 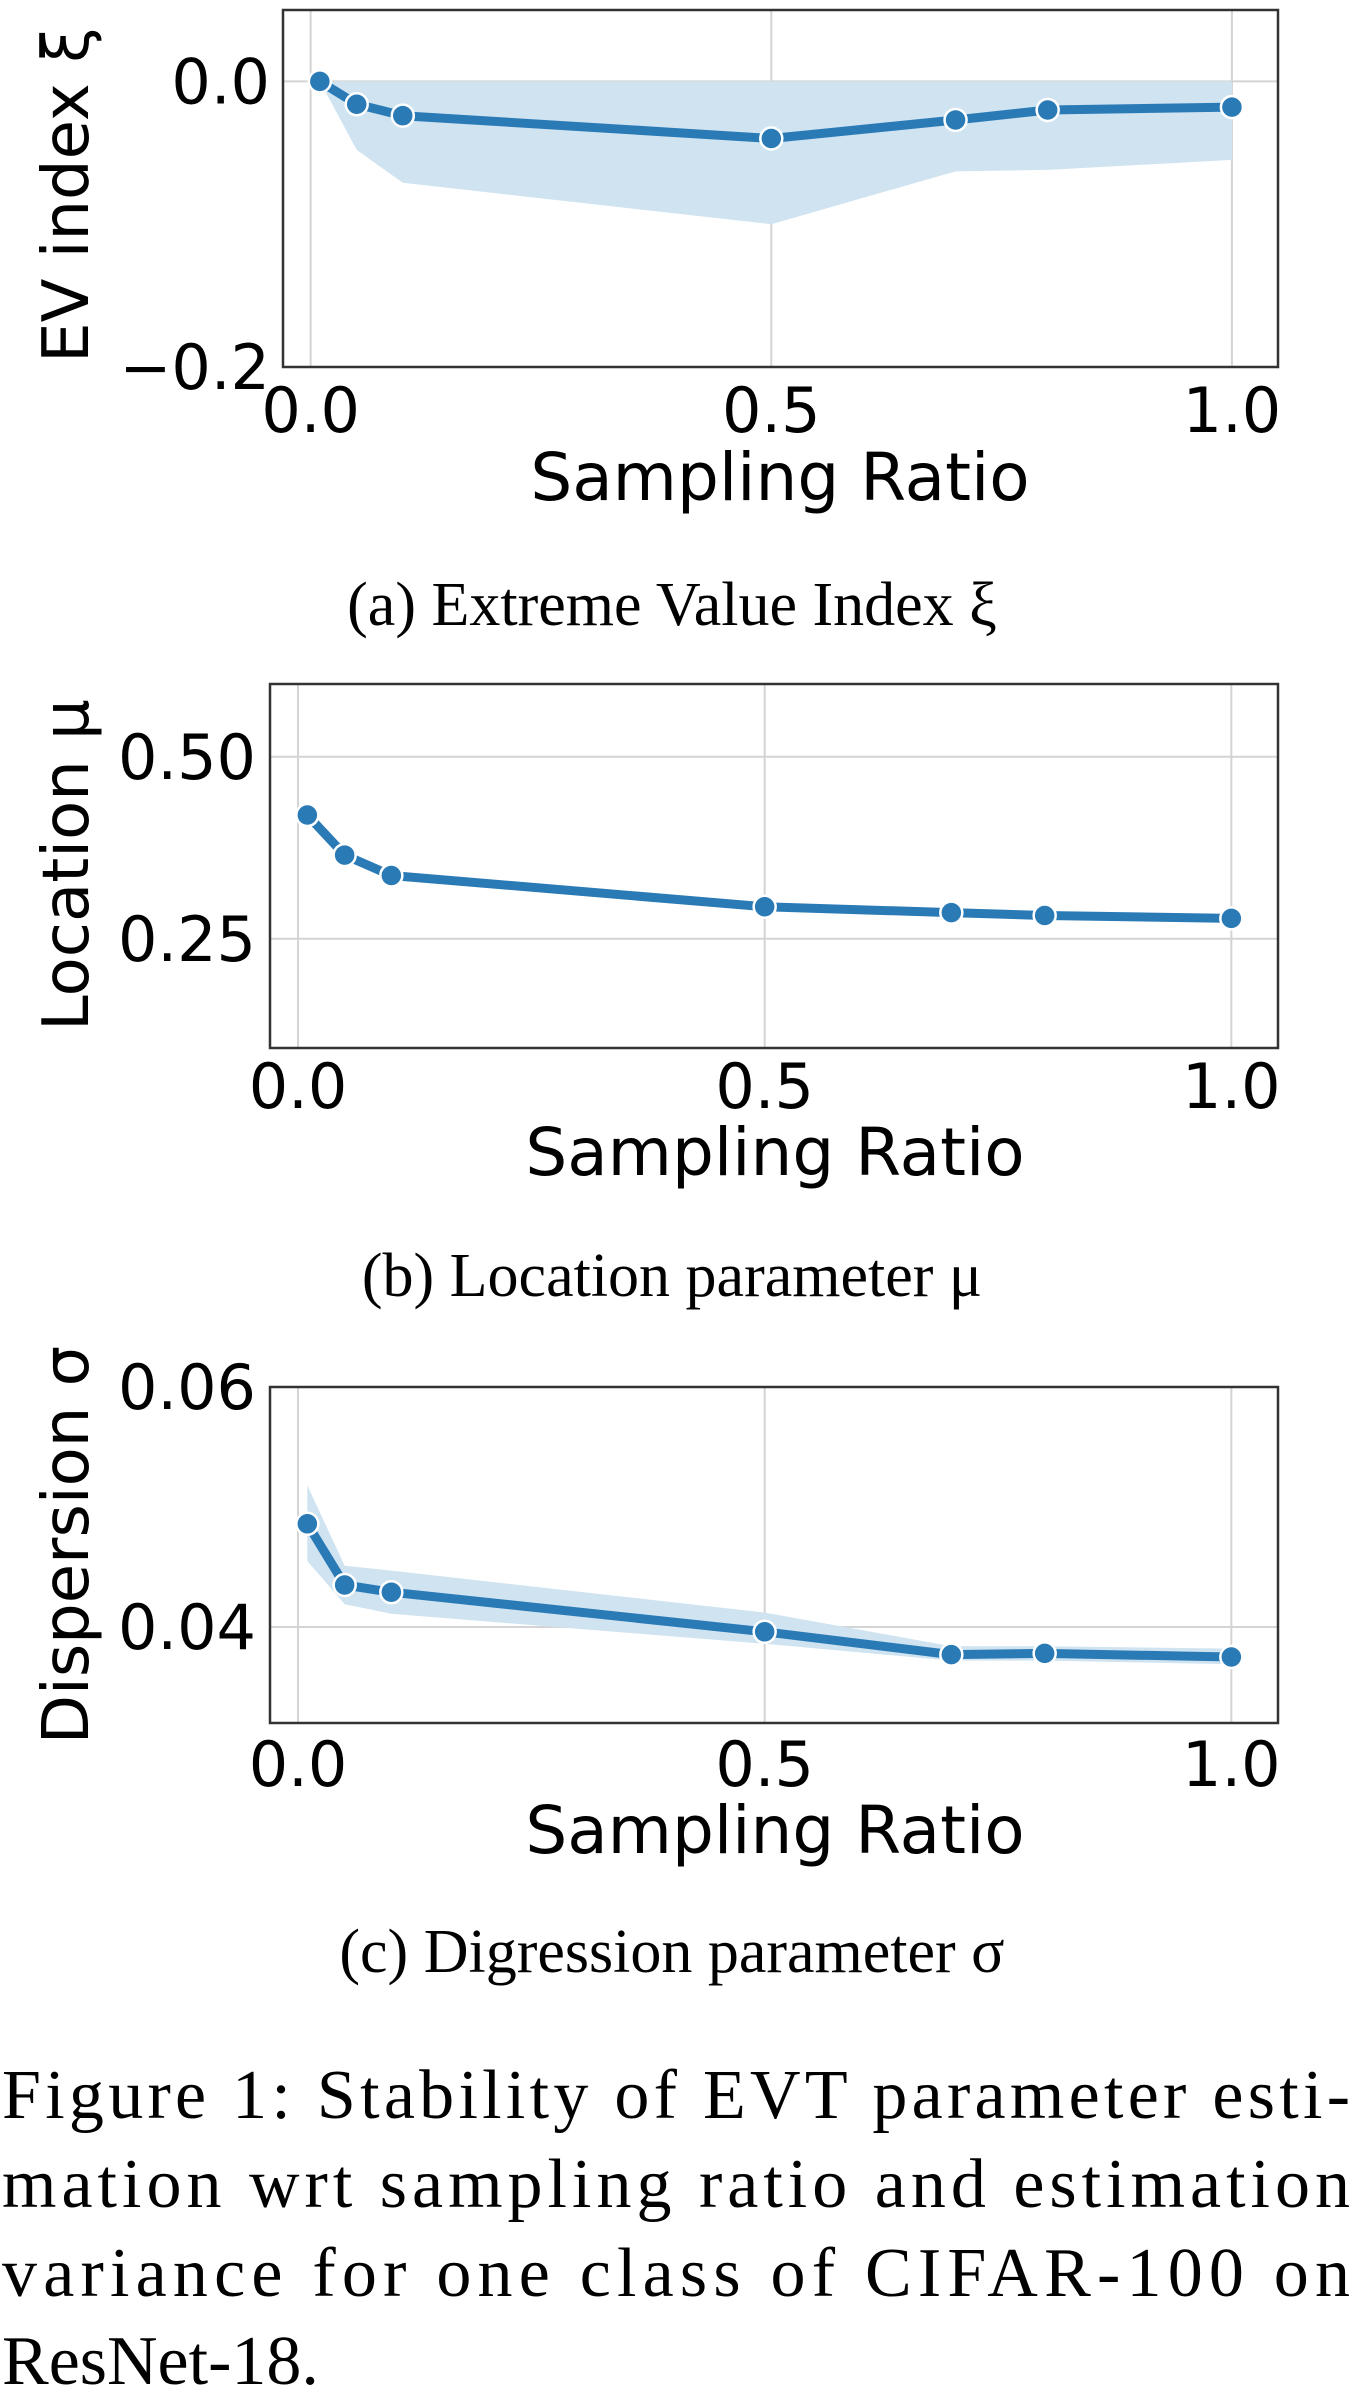 What do you see at coordinates (67, 195) in the screenshot?
I see `y-axis-label: EV index ξ` at bounding box center [67, 195].